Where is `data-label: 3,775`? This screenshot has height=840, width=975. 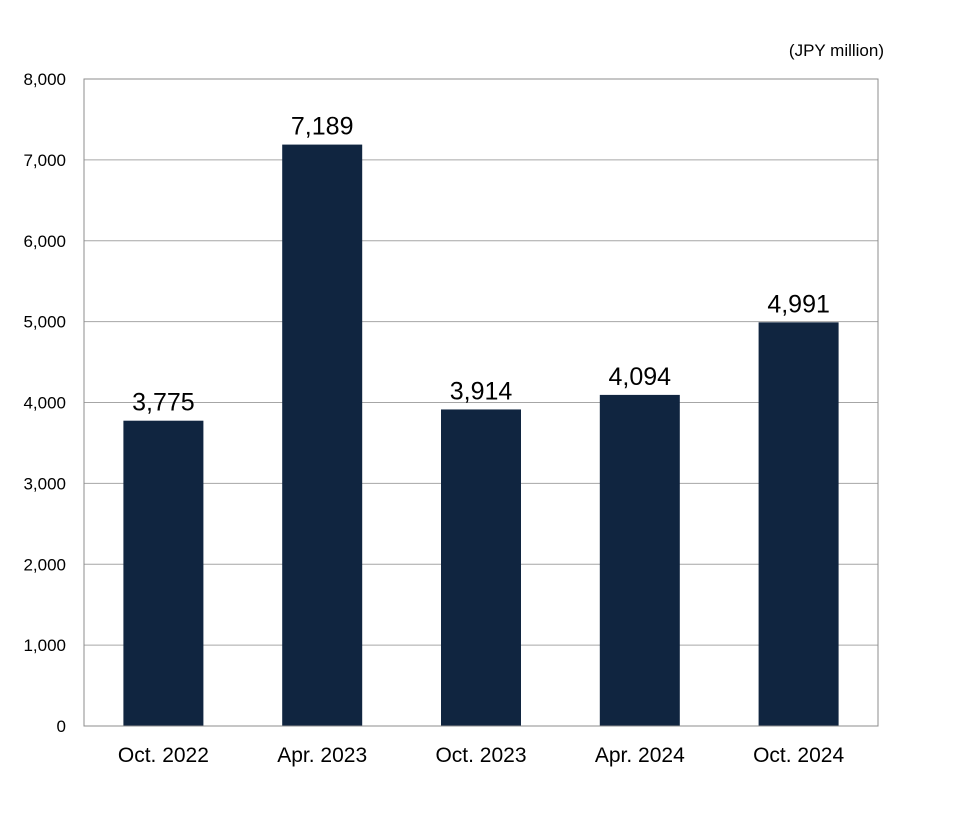 data-label: 3,775 is located at coordinates (163, 403).